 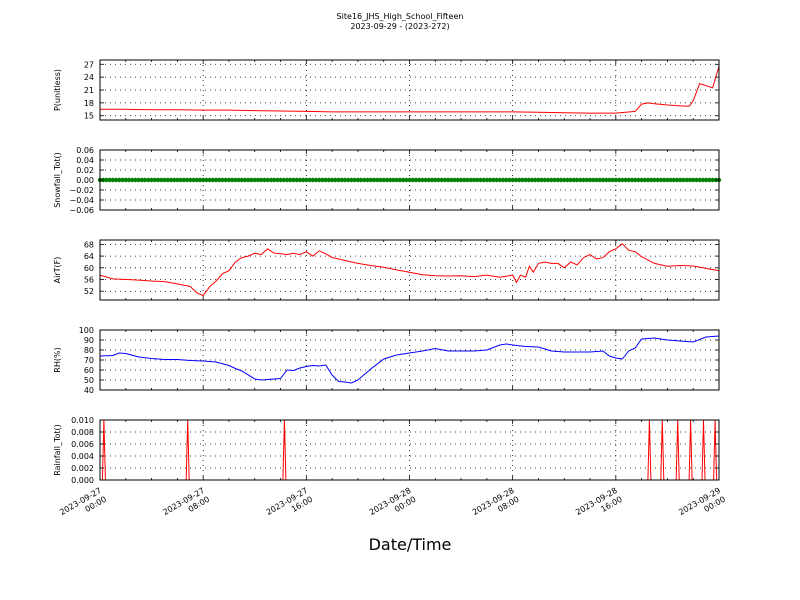 What do you see at coordinates (409, 359) in the screenshot?
I see `series-line-humidity` at bounding box center [409, 359].